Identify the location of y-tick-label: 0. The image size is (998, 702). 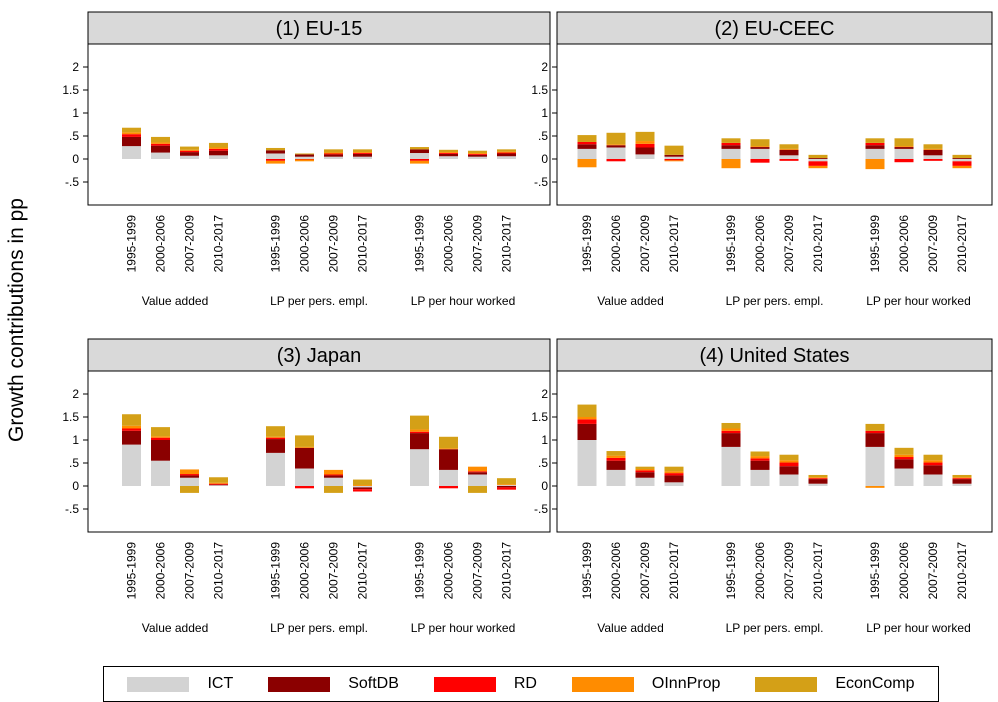
(75, 486).